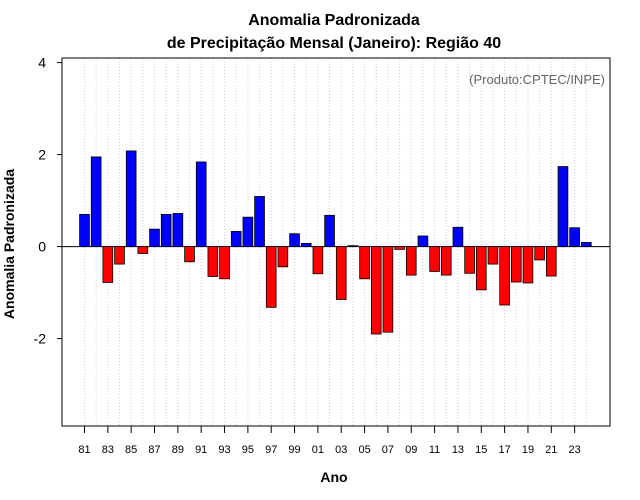 The height and width of the screenshot is (500, 640). What do you see at coordinates (481, 450) in the screenshot?
I see `x-tick-label: 15` at bounding box center [481, 450].